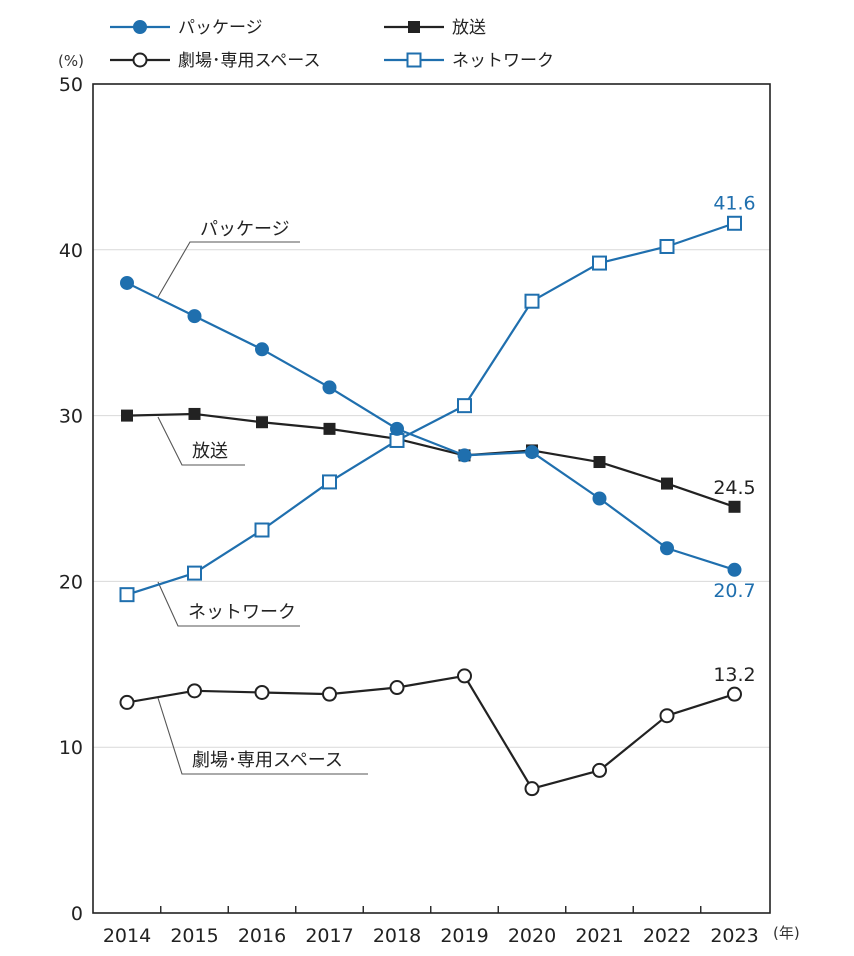 Image resolution: width=854 pixels, height=956 pixels. Describe the element at coordinates (532, 936) in the screenshot. I see `x-tick-label: 2020` at that location.